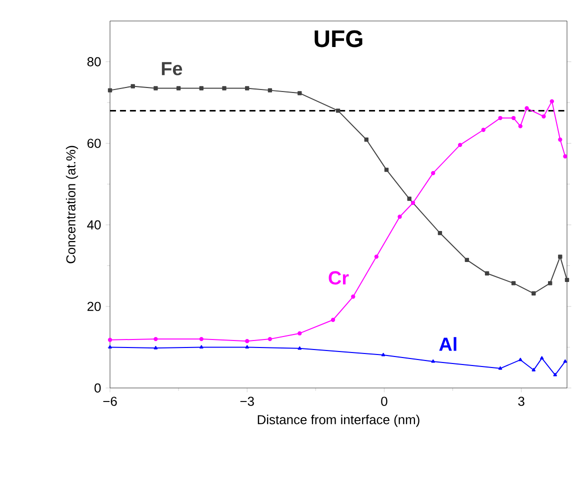  I want to click on x-tick-label: 3, so click(521, 401).